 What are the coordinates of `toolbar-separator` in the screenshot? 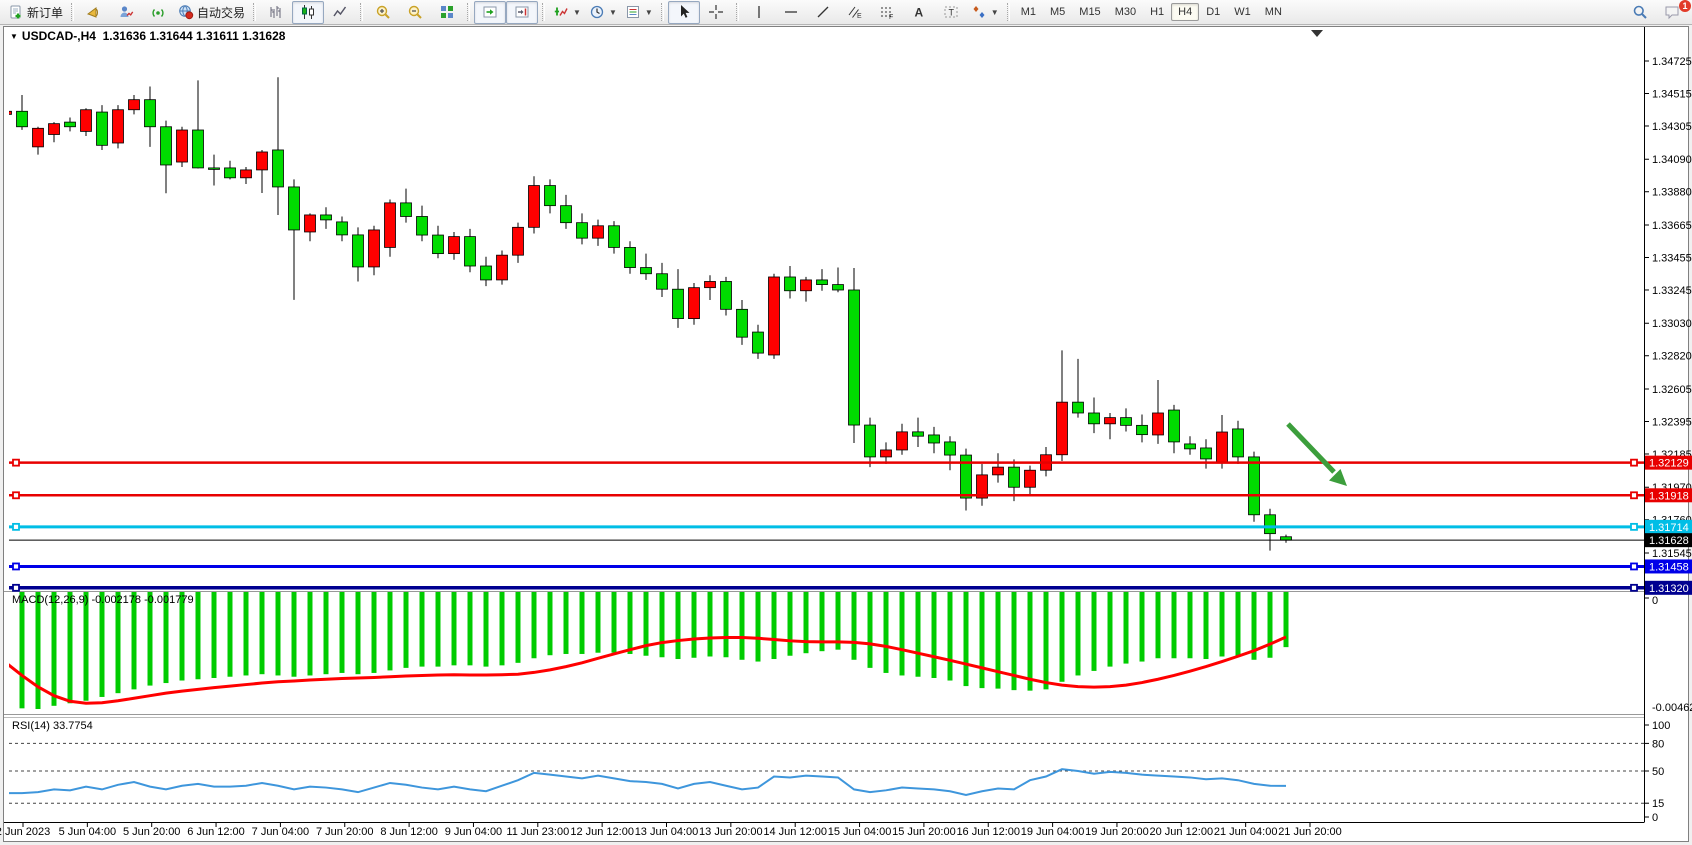 It's located at (73, 12).